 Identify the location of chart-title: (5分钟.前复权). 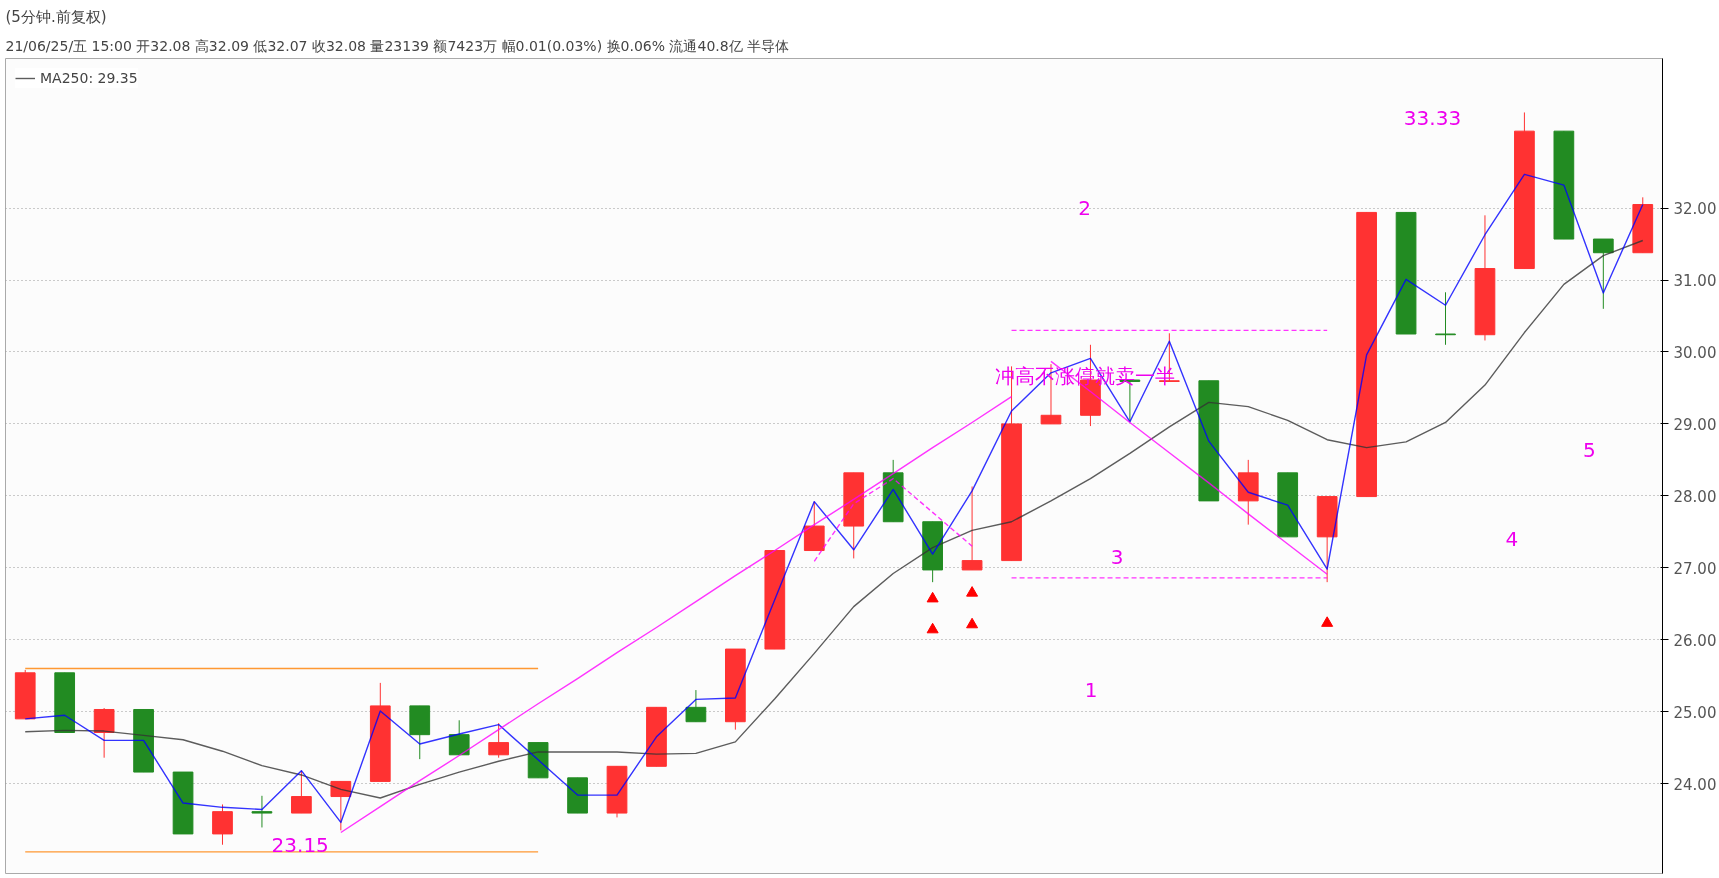
(56, 16).